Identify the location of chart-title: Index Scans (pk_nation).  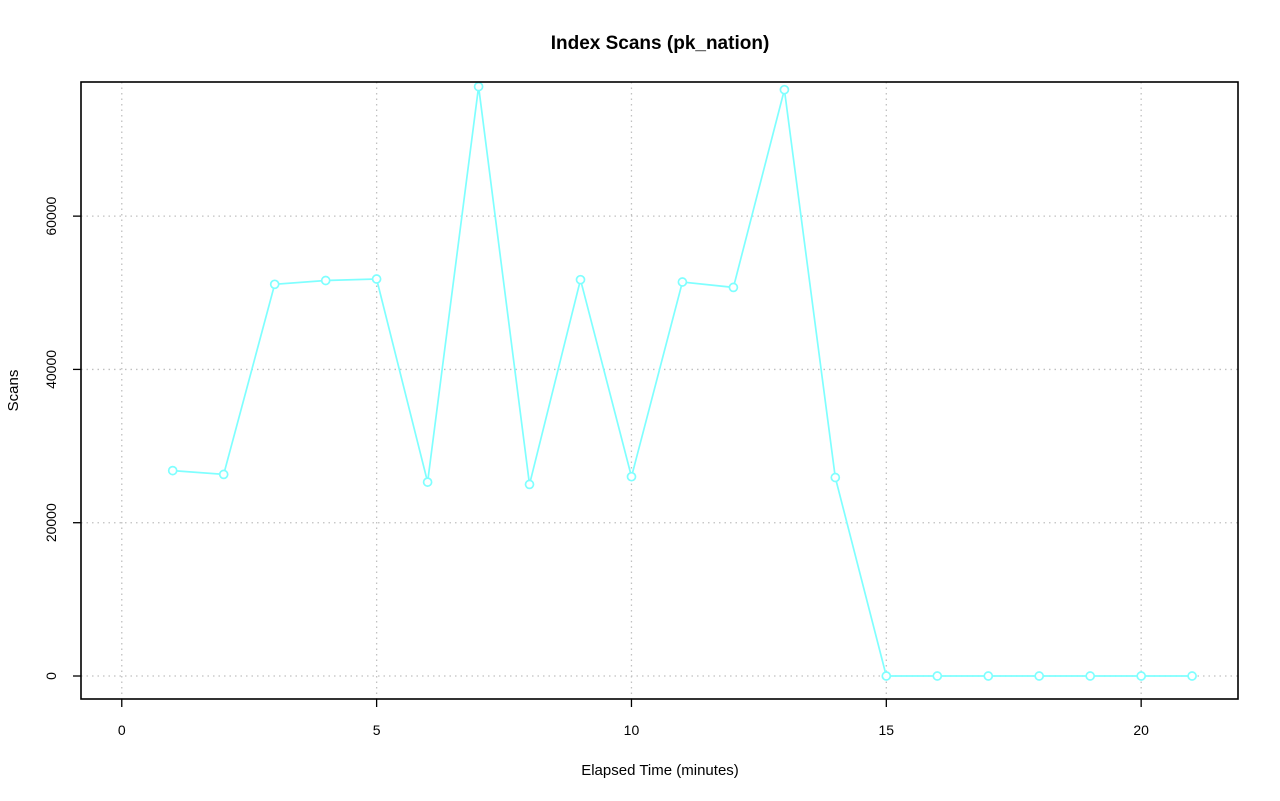
(660, 43).